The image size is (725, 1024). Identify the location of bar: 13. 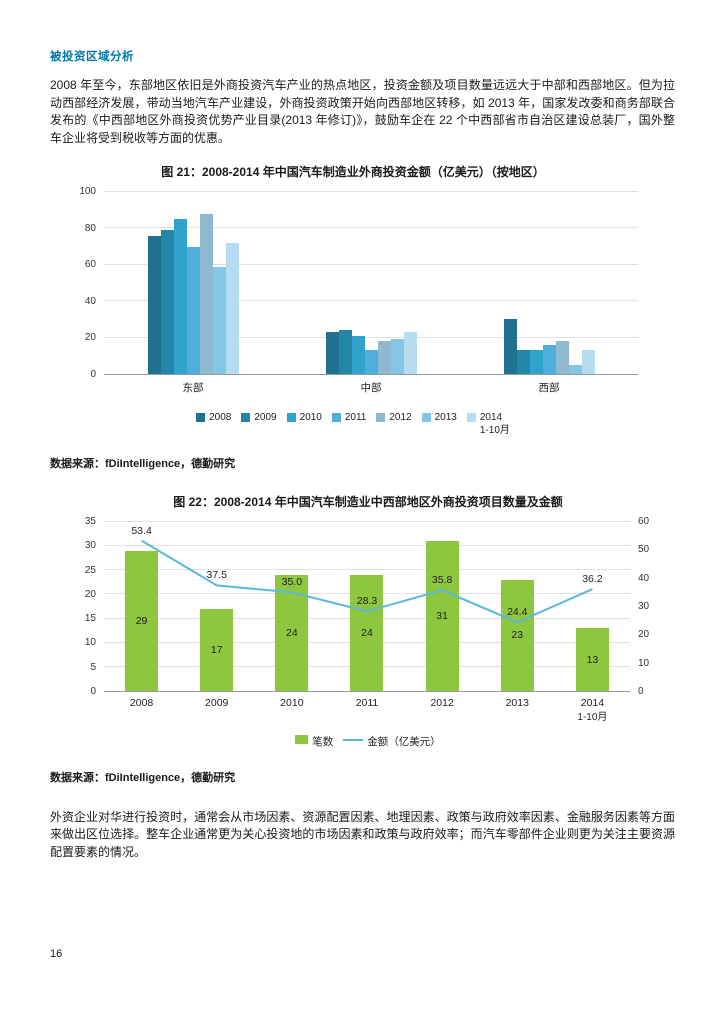
(592, 659).